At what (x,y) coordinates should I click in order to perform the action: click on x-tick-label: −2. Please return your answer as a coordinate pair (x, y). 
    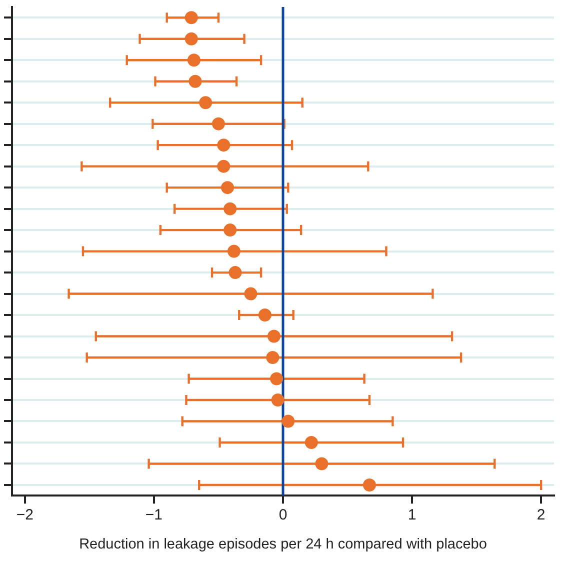
    Looking at the image, I should click on (25, 515).